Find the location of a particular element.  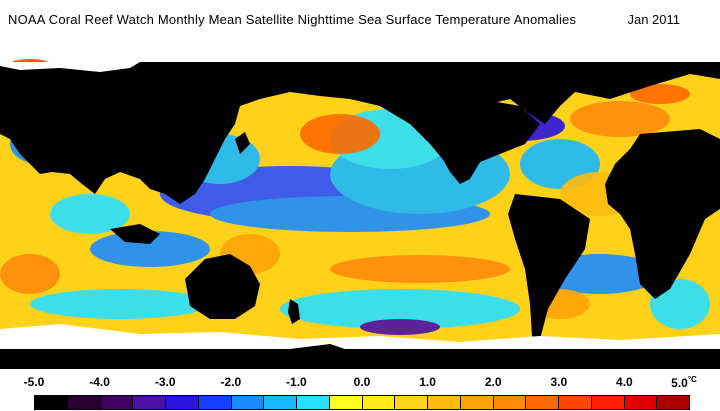

africa is located at coordinates (662, 214).